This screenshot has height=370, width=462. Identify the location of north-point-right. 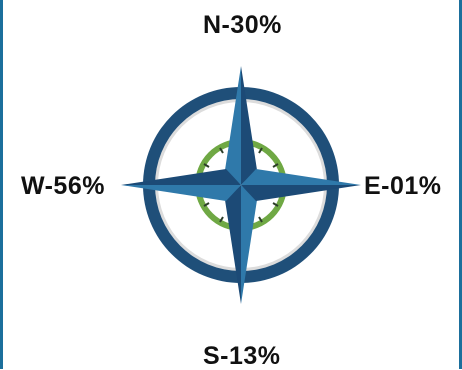
(249, 125).